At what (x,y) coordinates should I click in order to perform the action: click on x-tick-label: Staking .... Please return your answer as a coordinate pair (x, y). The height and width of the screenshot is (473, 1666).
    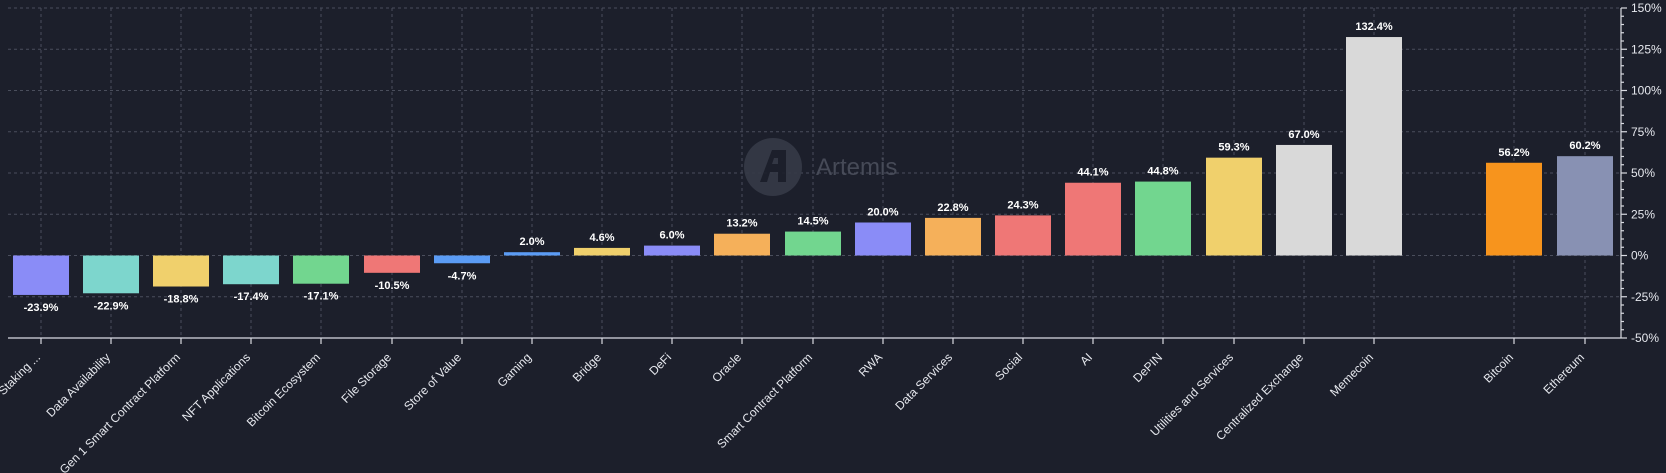
    Looking at the image, I should click on (21, 374).